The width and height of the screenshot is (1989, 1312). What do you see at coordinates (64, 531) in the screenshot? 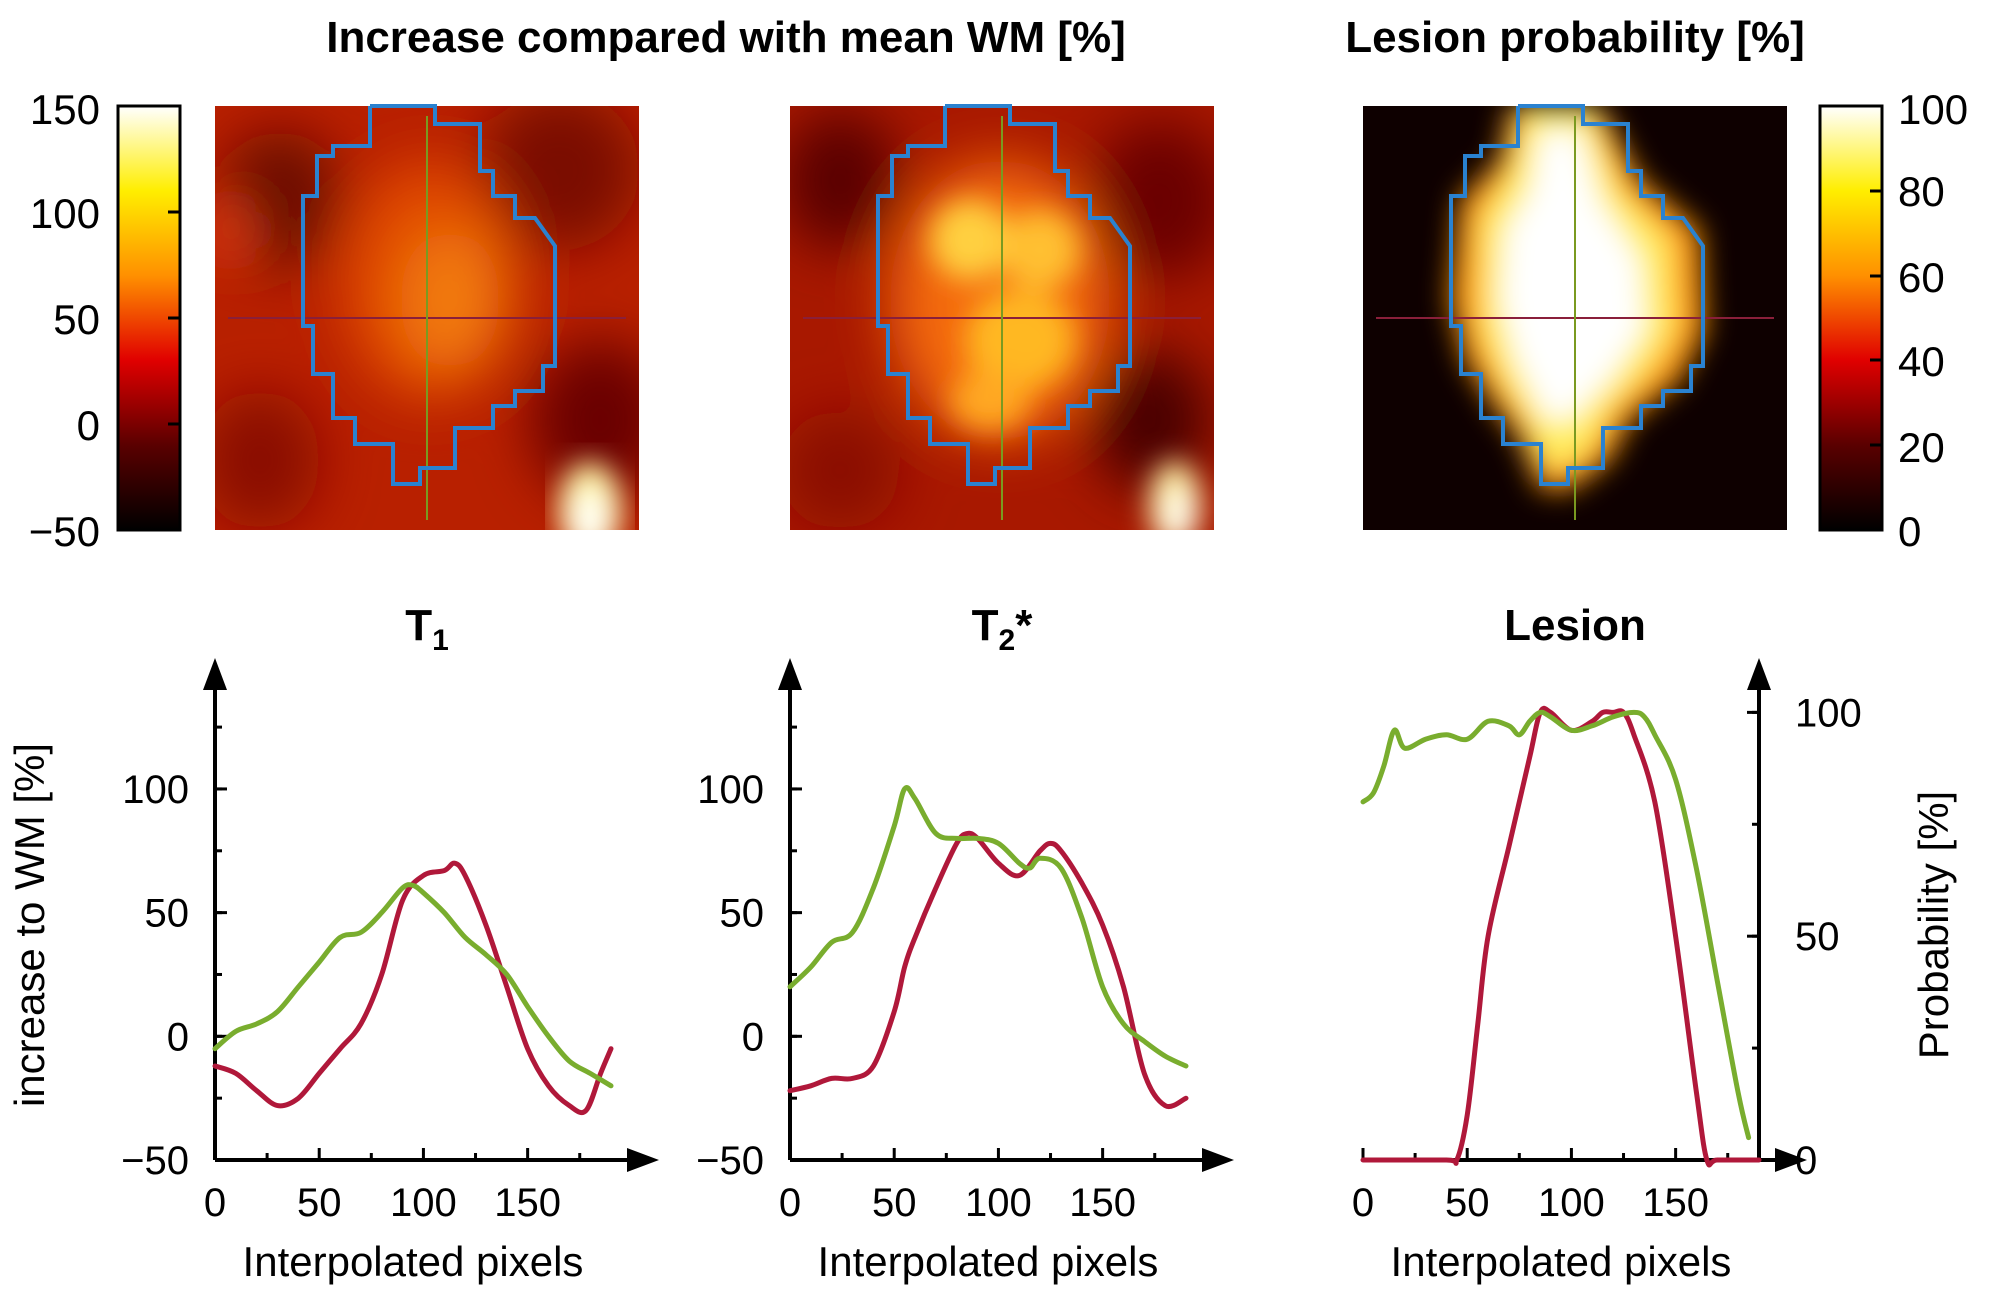
I see `cbar-left-tick-minus50: −50` at bounding box center [64, 531].